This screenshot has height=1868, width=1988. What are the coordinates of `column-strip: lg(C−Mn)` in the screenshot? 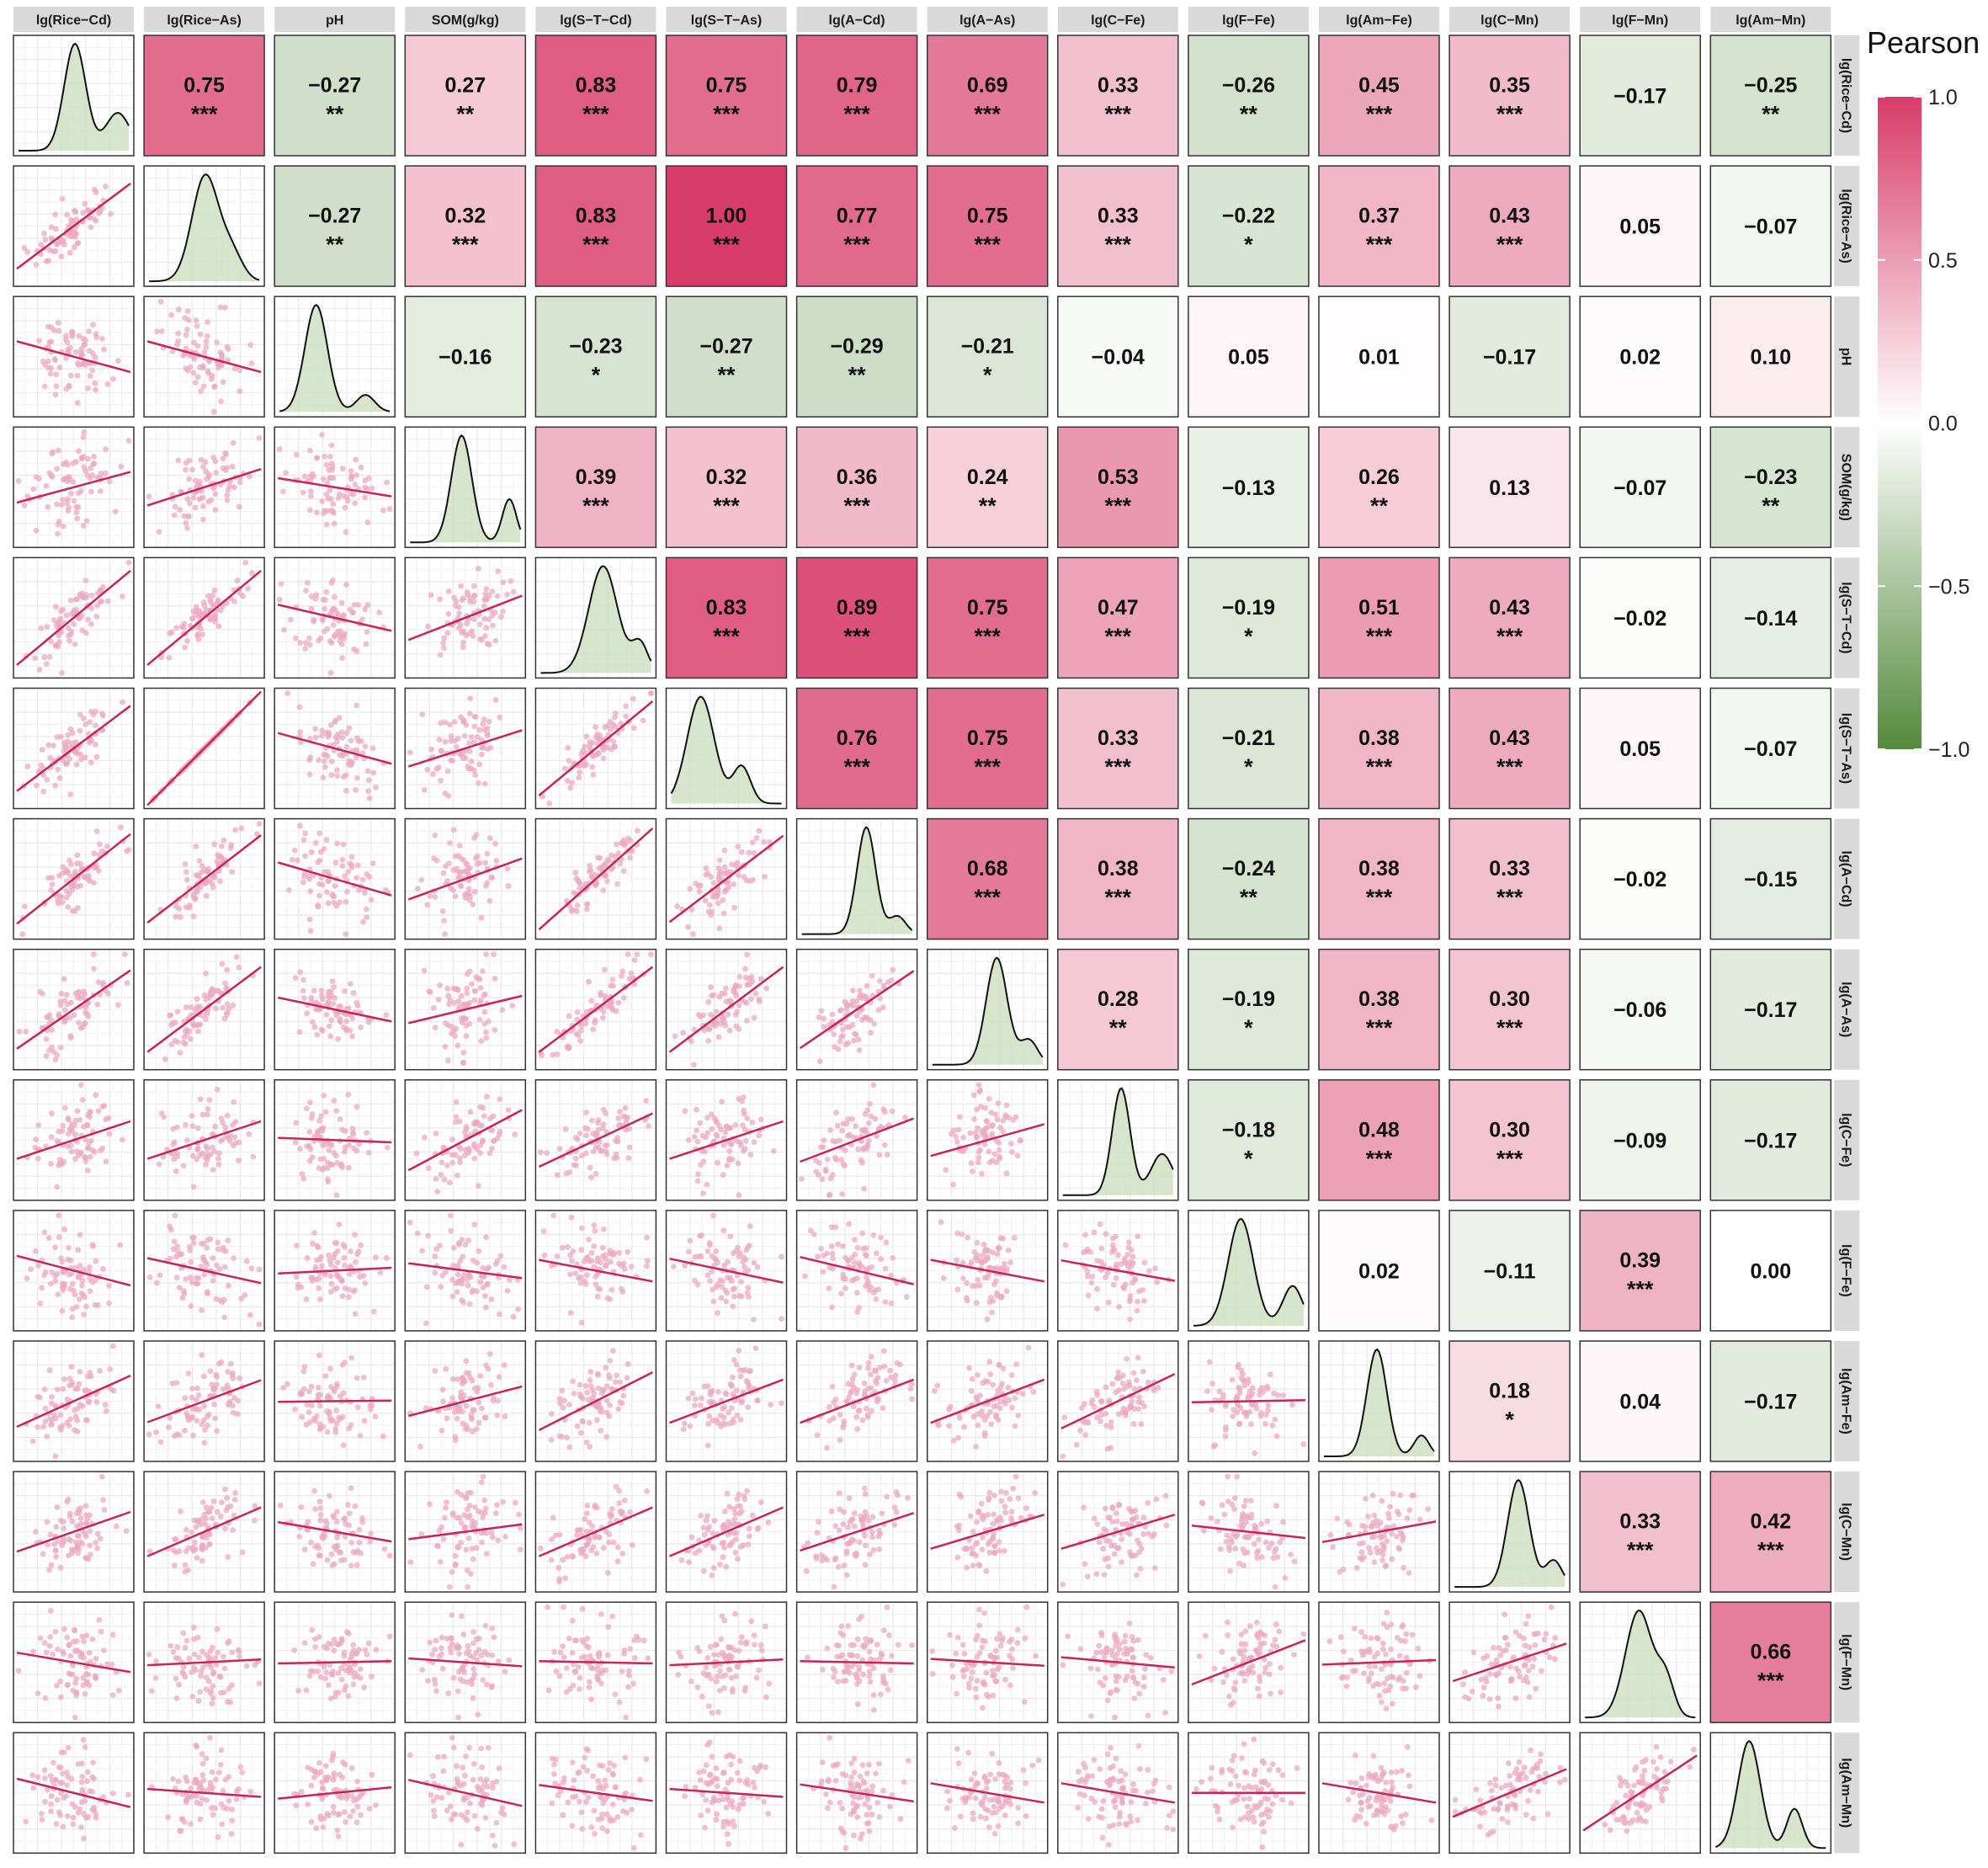 It's located at (1510, 19).